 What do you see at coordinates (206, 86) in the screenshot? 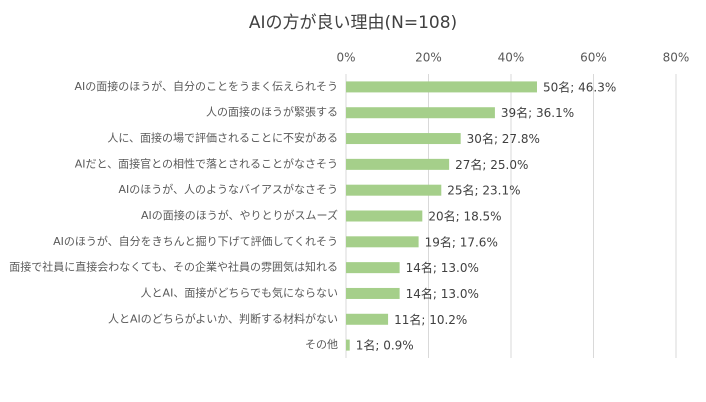
I see `category-label: AIの面接のほうが、自分のことをうまく伝えられそう` at bounding box center [206, 86].